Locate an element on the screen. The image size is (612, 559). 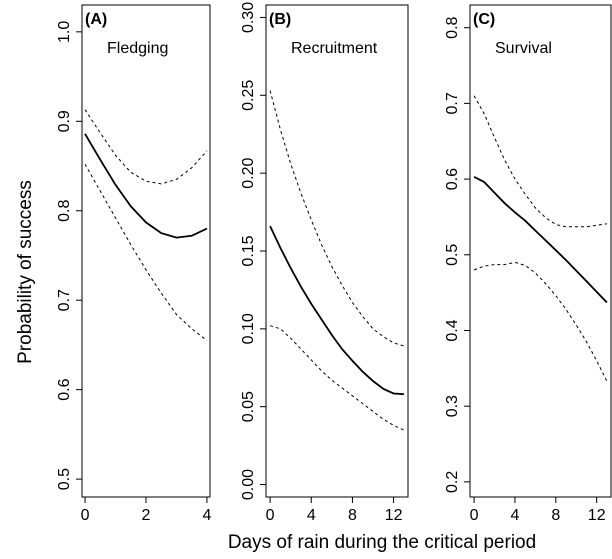
y-tick-label: 0.05 is located at coordinates (248, 406).